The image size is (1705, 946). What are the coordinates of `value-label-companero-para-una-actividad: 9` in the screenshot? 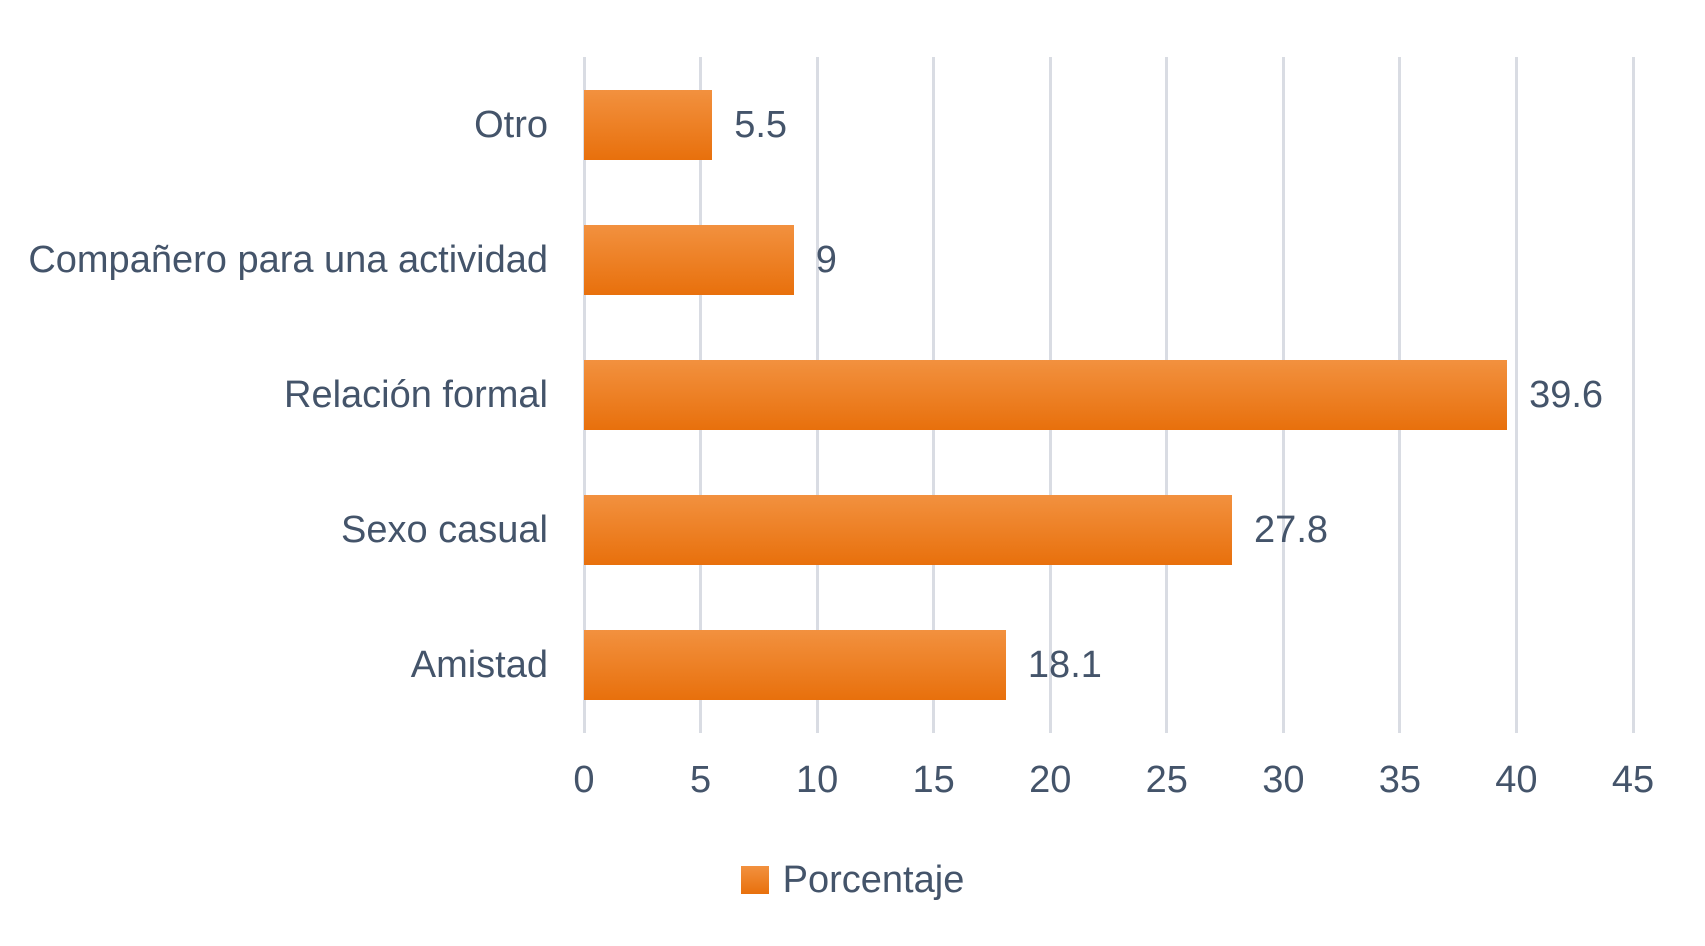 It's located at (826, 259).